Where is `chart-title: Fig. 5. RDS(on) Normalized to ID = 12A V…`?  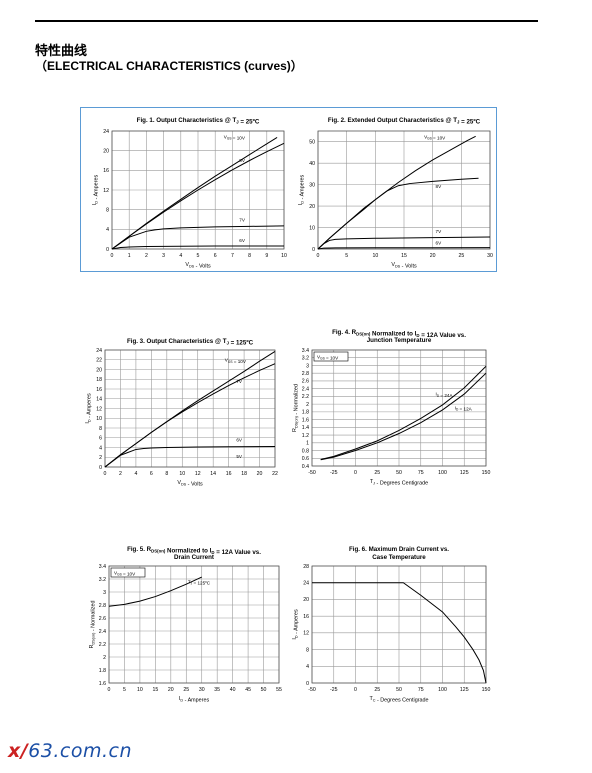
chart-title: Fig. 5. RDS(on) Normalized to ID = 12A V… is located at coordinates (194, 551).